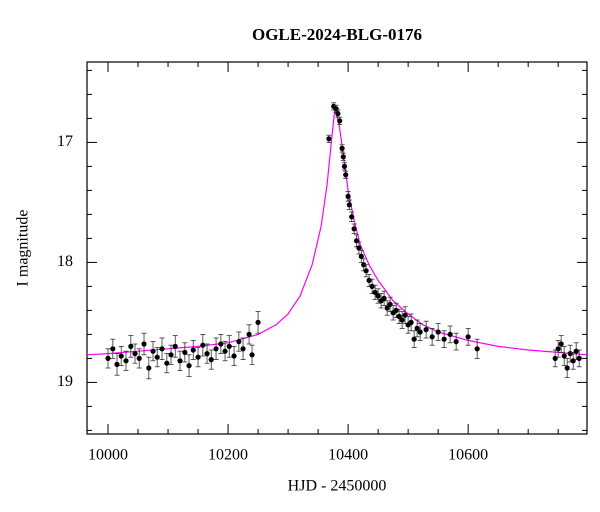 This screenshot has height=512, width=600. I want to click on x-tick-label: 10400, so click(348, 455).